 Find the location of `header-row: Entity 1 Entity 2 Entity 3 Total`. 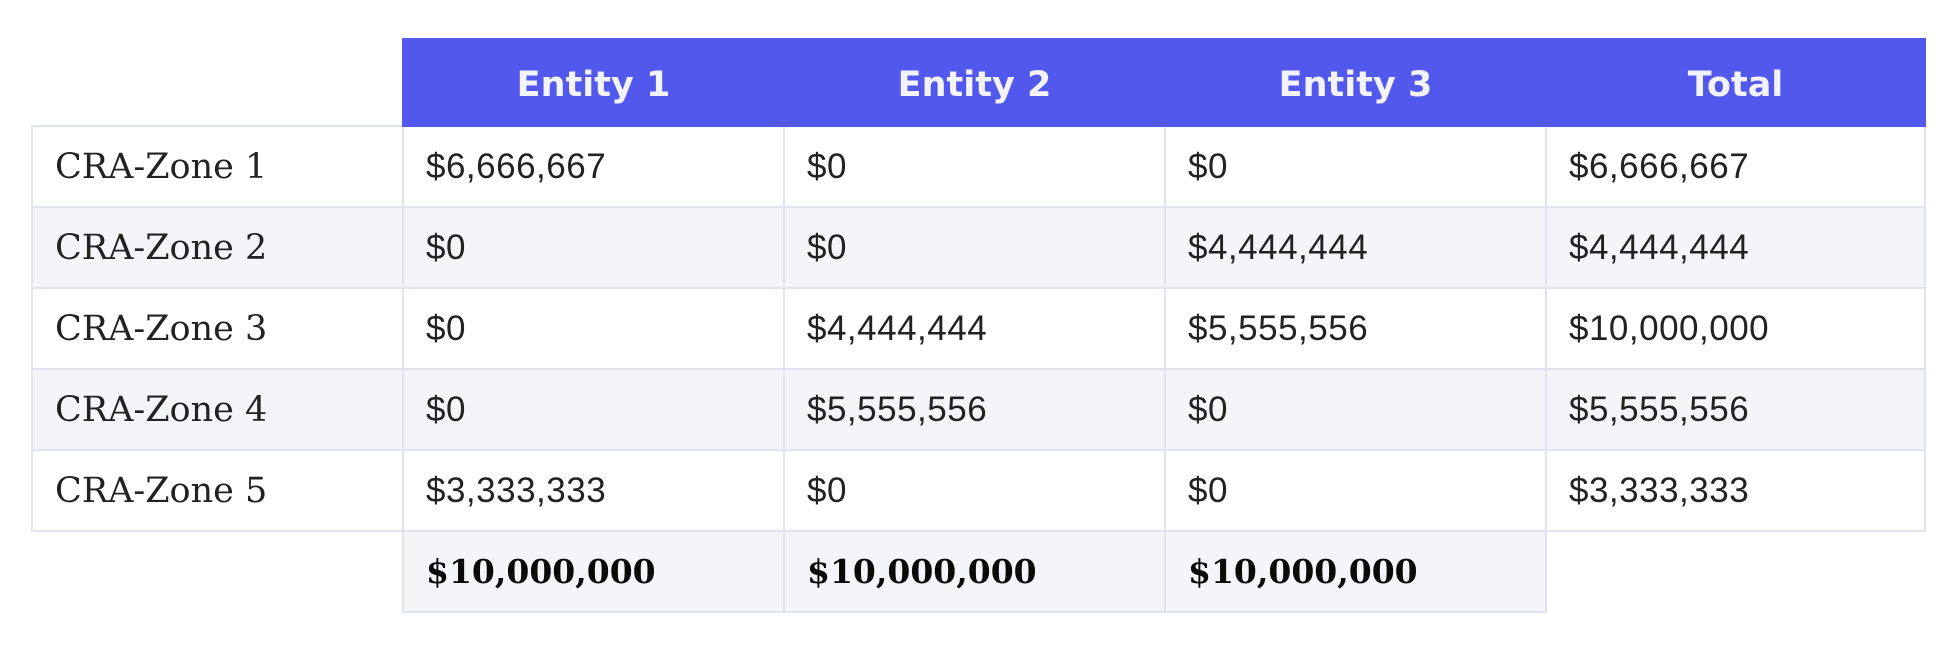

header-row: Entity 1 Entity 2 Entity 3 Total is located at coordinates (979, 82).